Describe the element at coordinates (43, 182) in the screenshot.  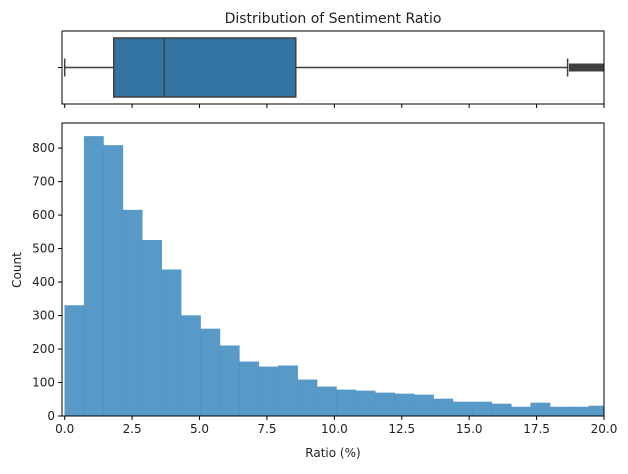
I see `y-tick-label: 700` at that location.